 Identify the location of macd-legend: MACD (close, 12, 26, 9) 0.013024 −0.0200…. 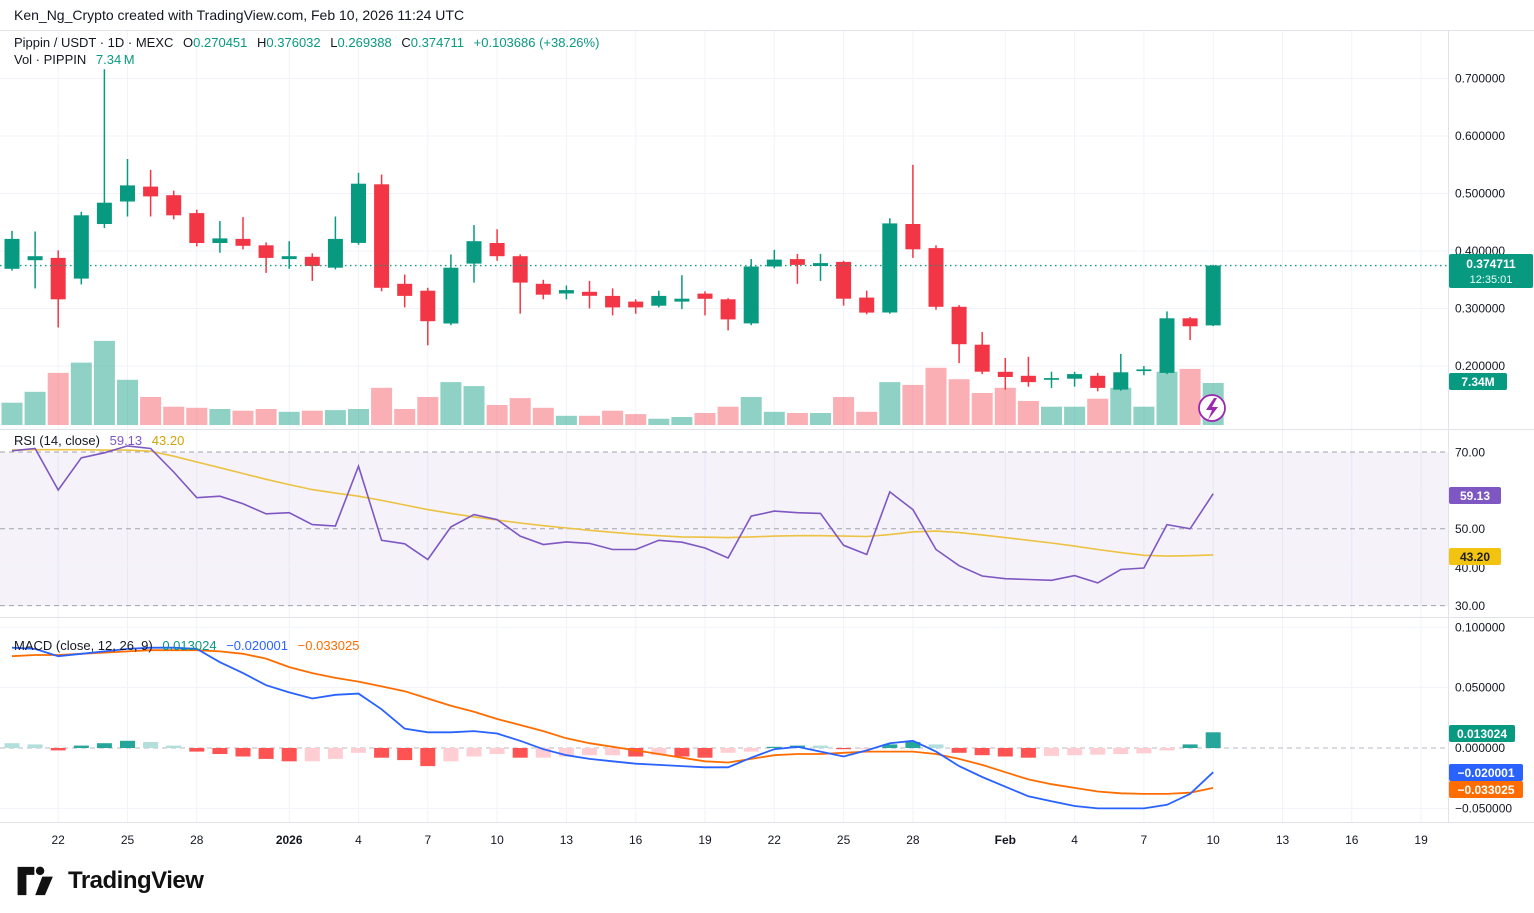
(189, 645).